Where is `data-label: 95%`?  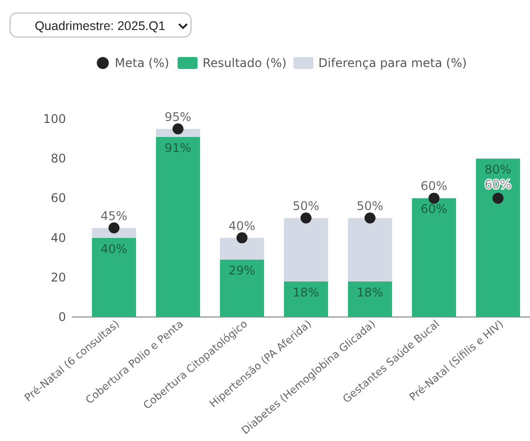 data-label: 95% is located at coordinates (178, 117).